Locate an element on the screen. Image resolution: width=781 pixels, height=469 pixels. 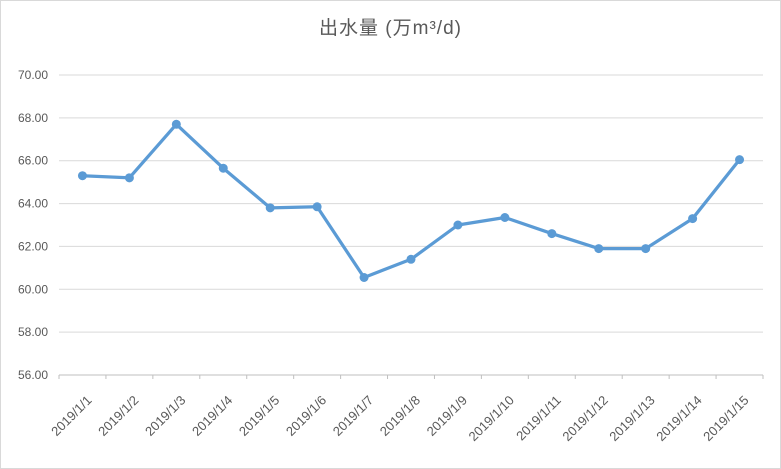
x-axis-label: 2019/1/3 is located at coordinates (165, 416).